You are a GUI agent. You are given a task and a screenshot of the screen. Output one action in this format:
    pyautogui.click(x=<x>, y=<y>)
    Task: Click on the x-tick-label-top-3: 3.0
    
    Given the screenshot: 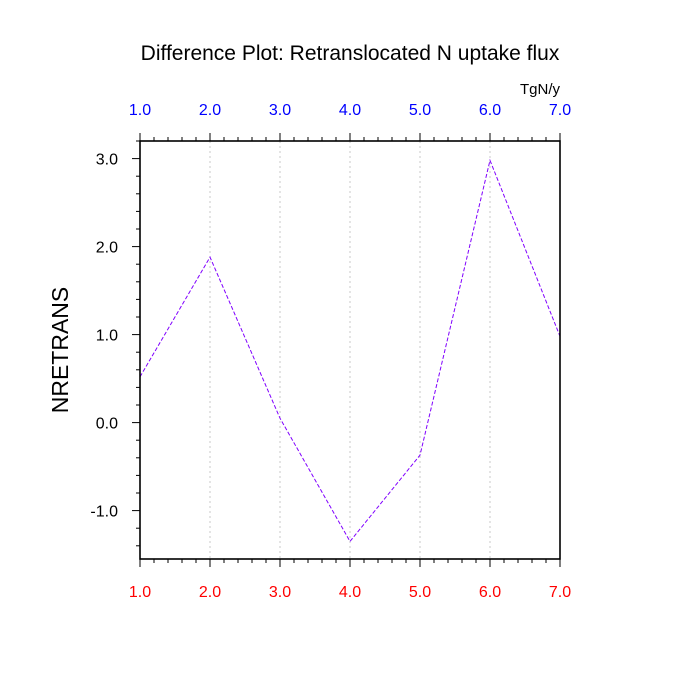 What is the action you would take?
    pyautogui.click(x=280, y=110)
    